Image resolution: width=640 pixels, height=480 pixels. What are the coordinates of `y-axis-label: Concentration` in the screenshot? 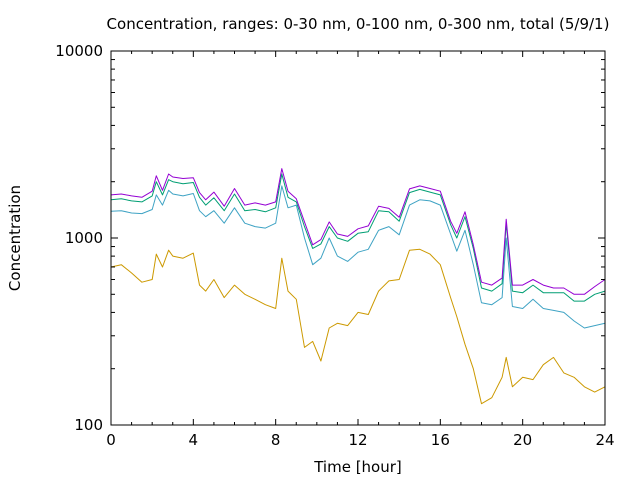 It's located at (15, 238).